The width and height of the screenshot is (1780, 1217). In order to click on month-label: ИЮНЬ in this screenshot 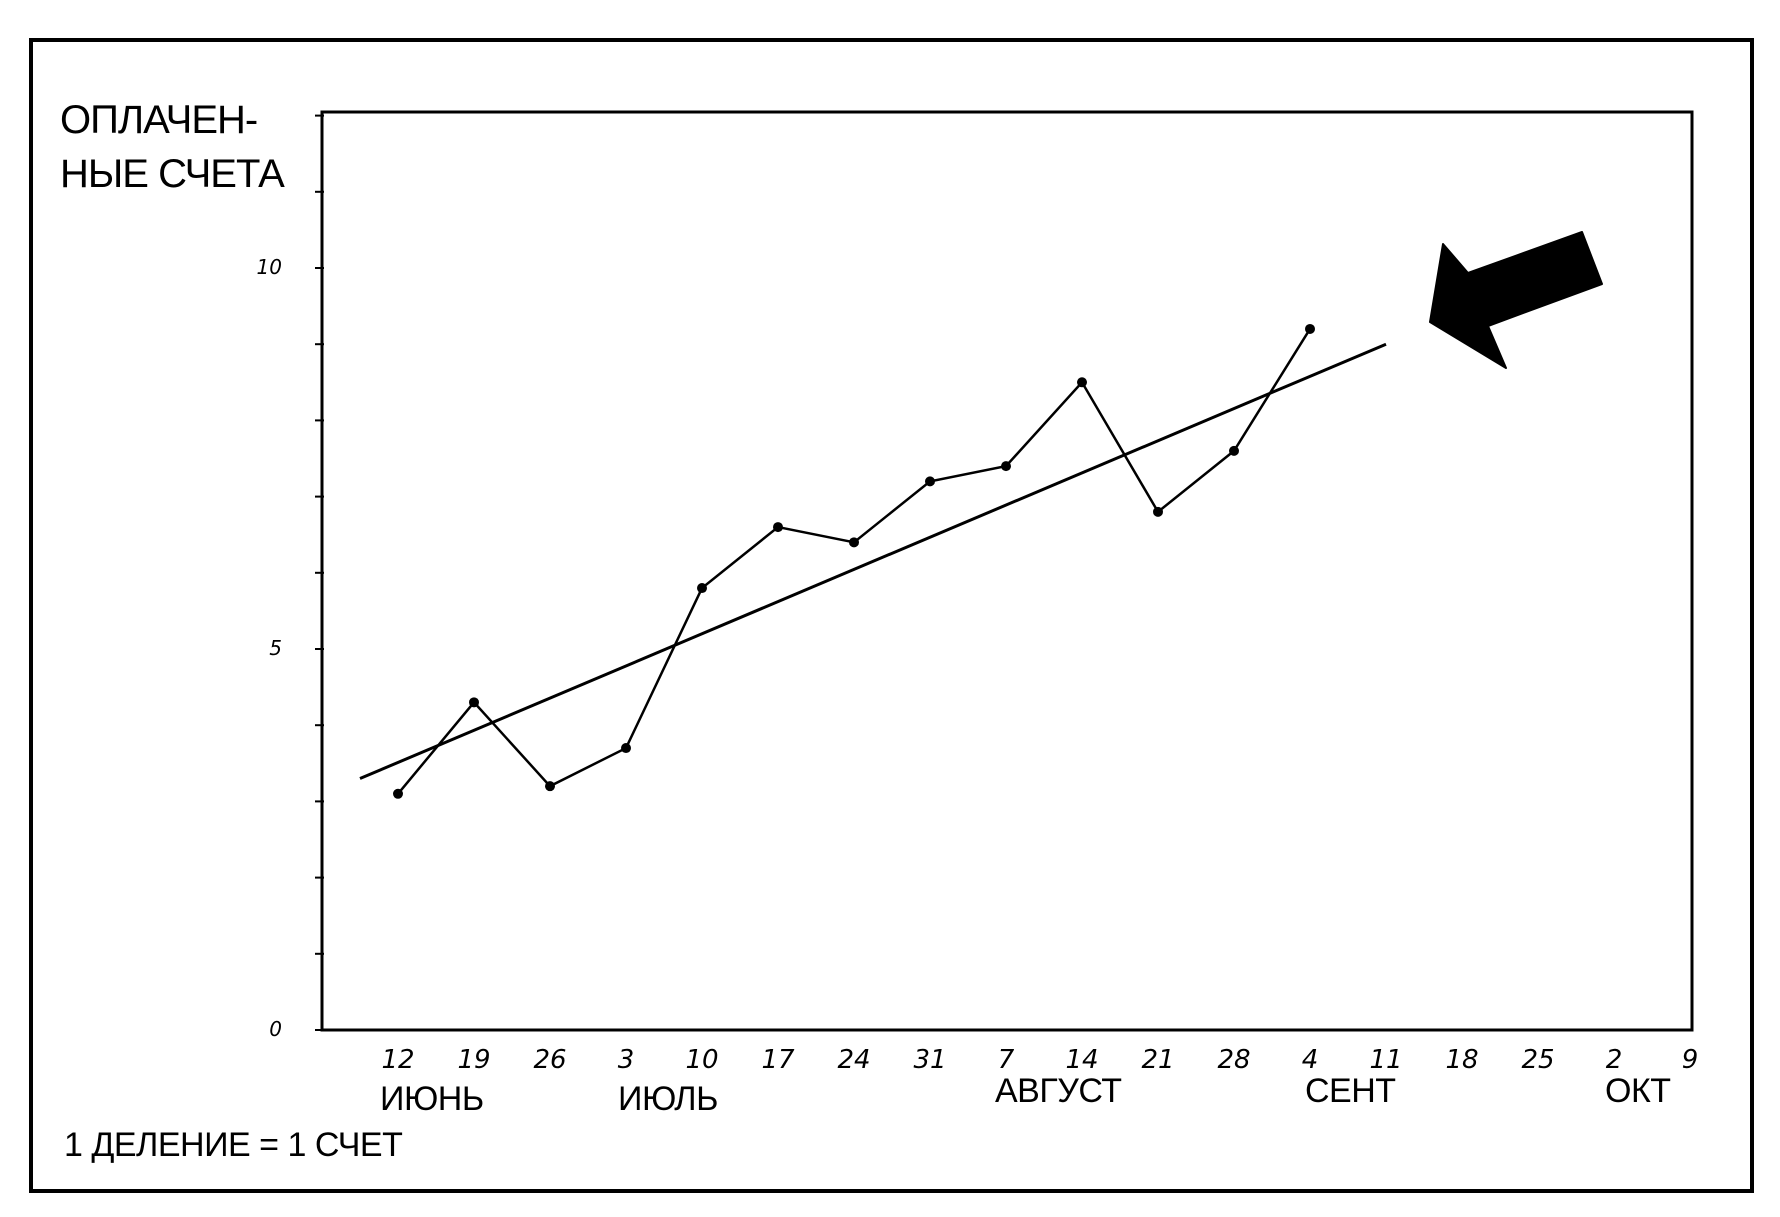, I will do `click(432, 1099)`.